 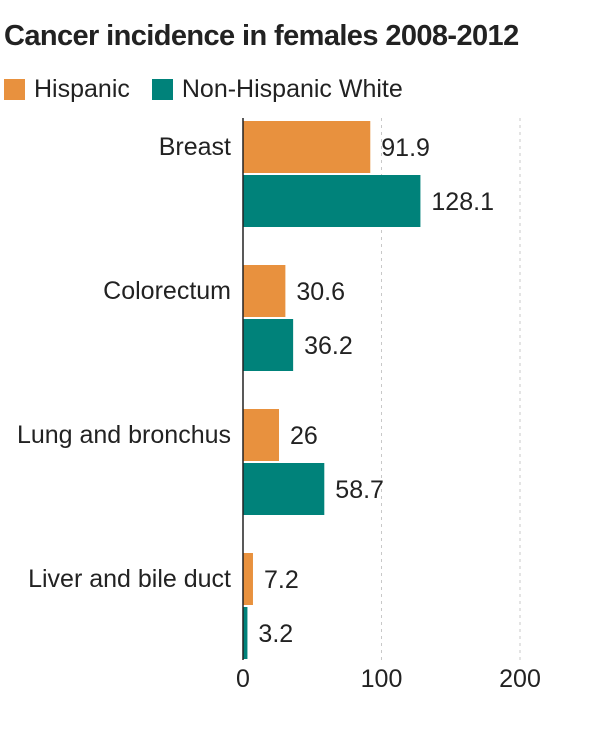 I want to click on legend-label-non-hispanic-white: Non-Hispanic White, so click(x=292, y=88).